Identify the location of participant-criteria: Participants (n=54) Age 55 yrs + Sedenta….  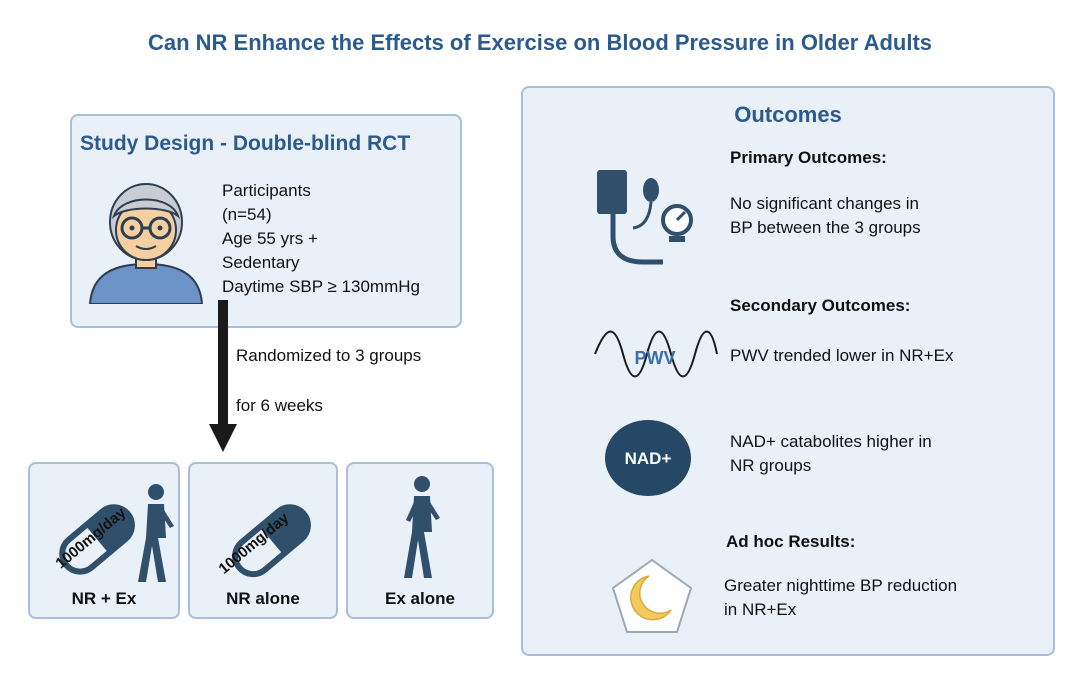
(321, 239).